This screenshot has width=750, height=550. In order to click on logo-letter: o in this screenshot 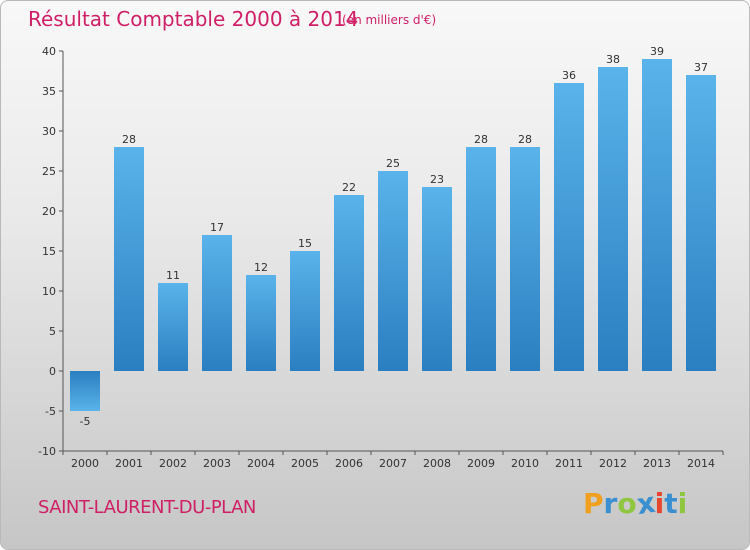, I will do `click(627, 503)`.